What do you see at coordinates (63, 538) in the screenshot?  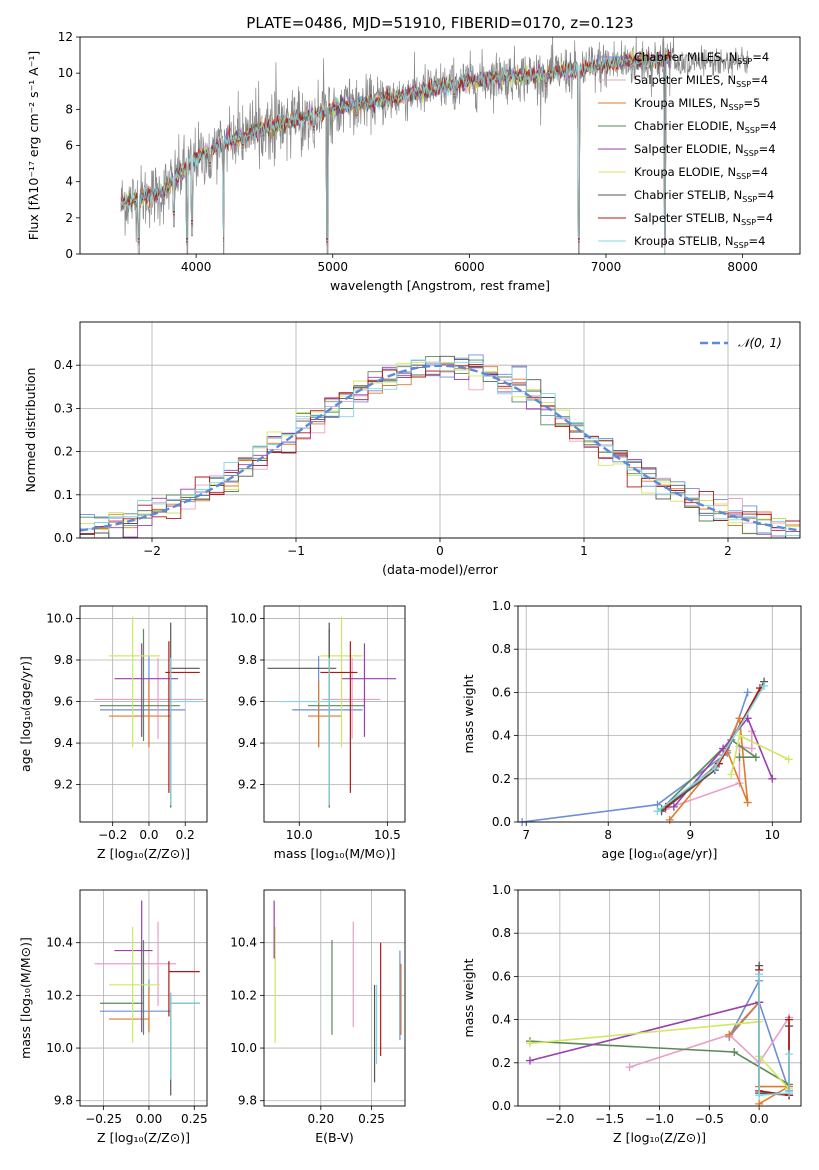 I see `y-tick-label: 0.0` at bounding box center [63, 538].